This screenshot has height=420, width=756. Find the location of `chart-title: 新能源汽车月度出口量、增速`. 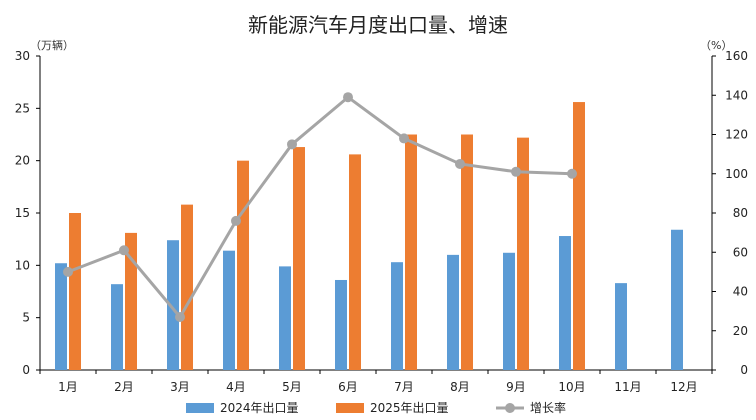

chart-title: 新能源汽车月度出口量、增速 is located at coordinates (378, 25).